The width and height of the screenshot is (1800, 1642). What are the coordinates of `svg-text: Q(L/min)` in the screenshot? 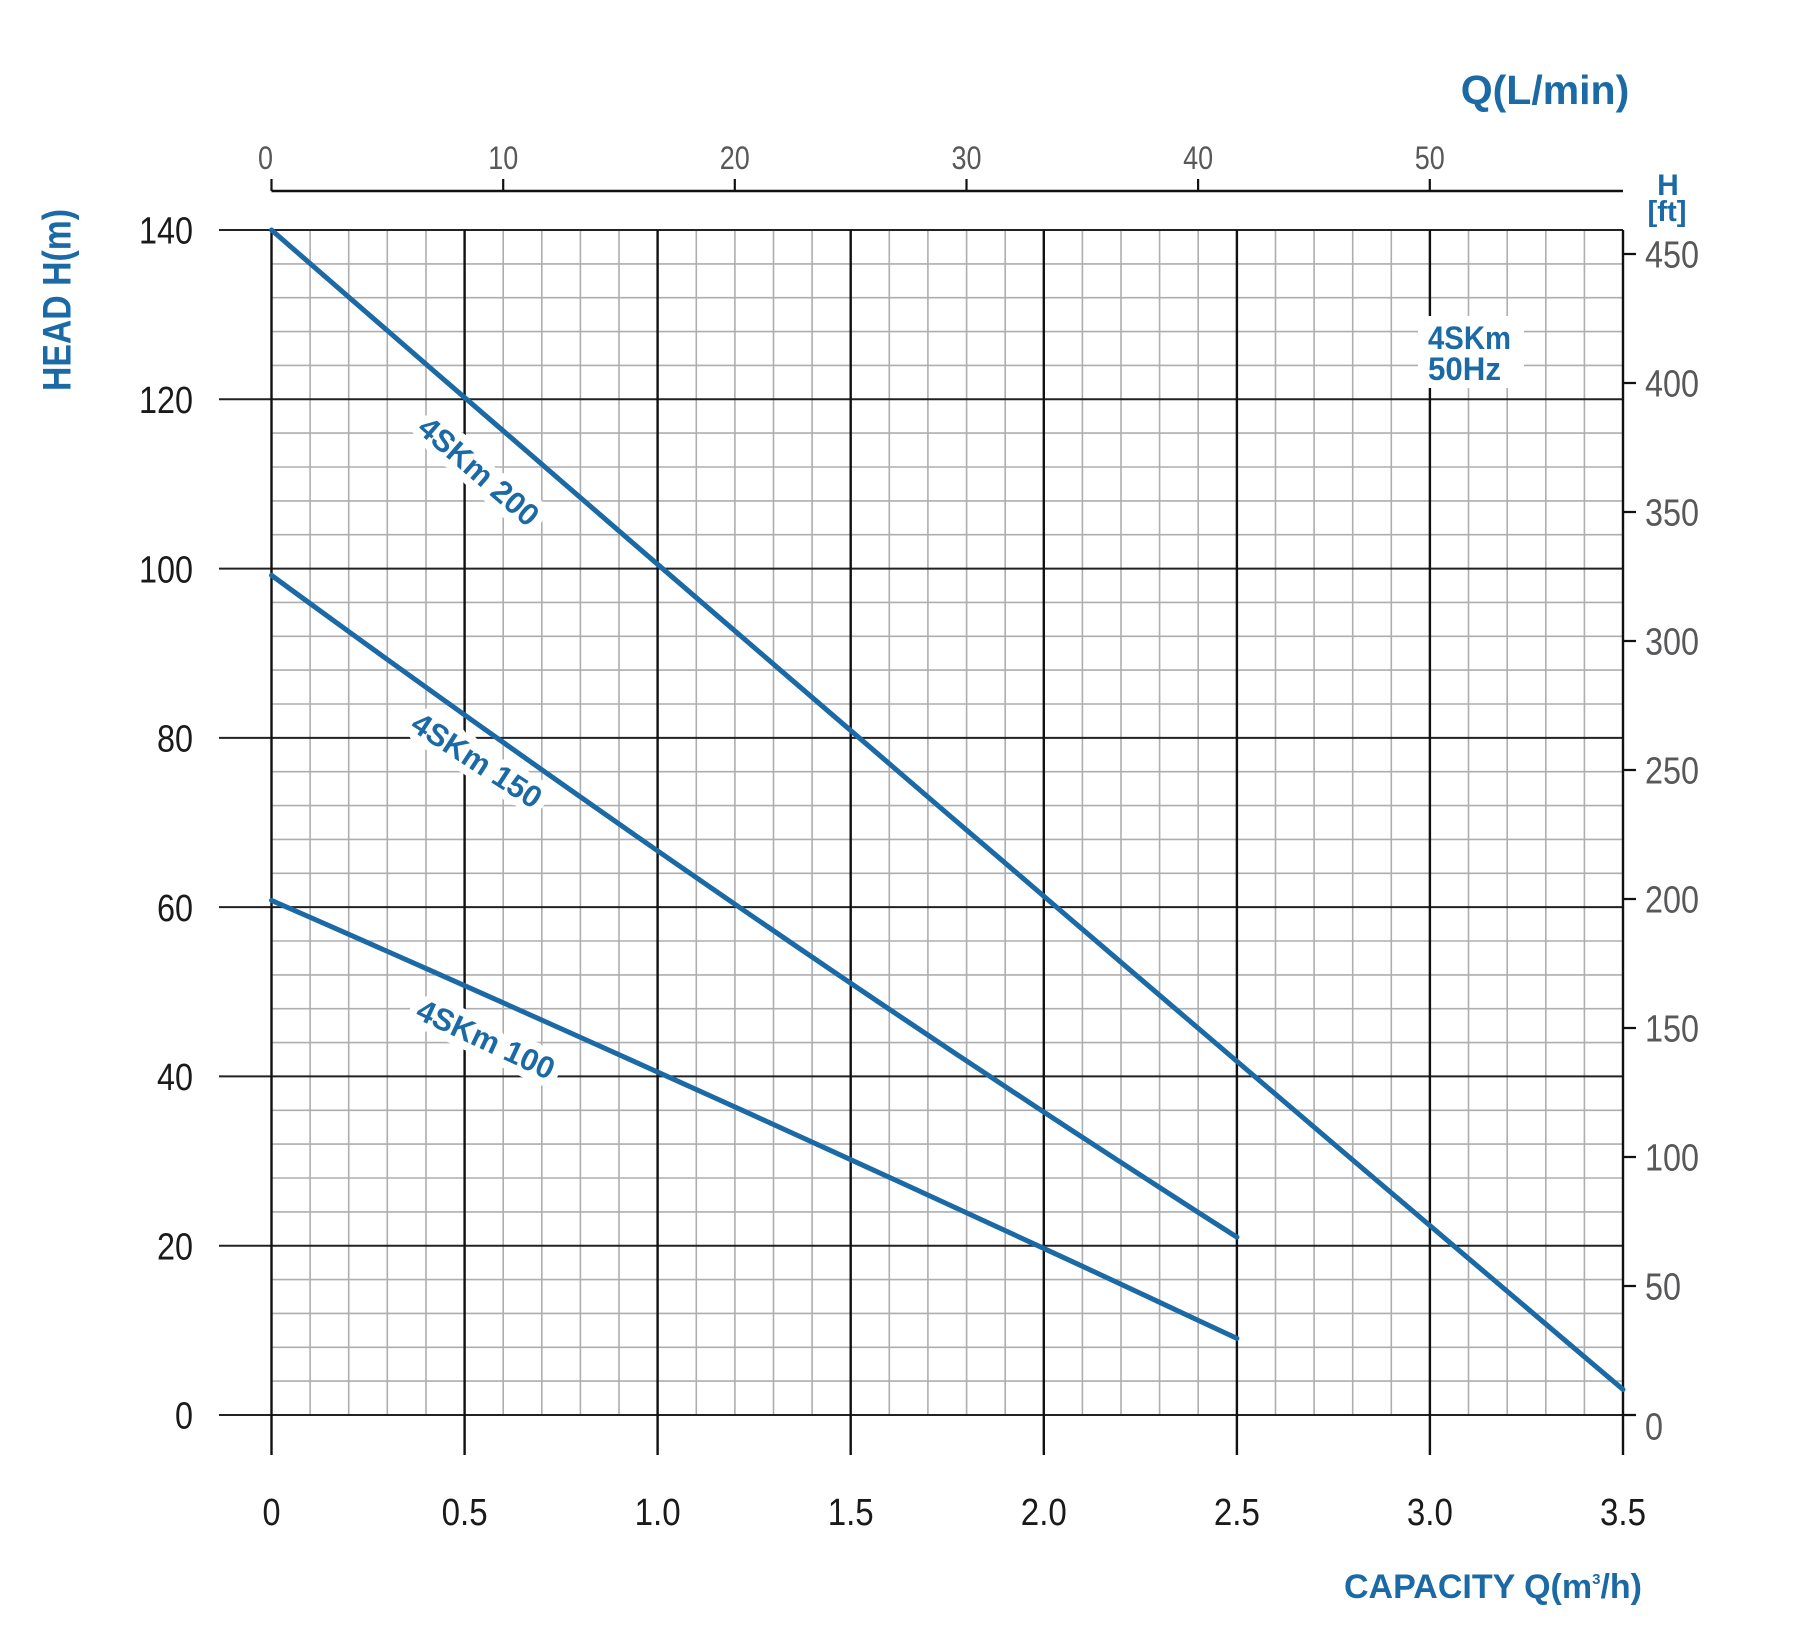 It's located at (1545, 90).